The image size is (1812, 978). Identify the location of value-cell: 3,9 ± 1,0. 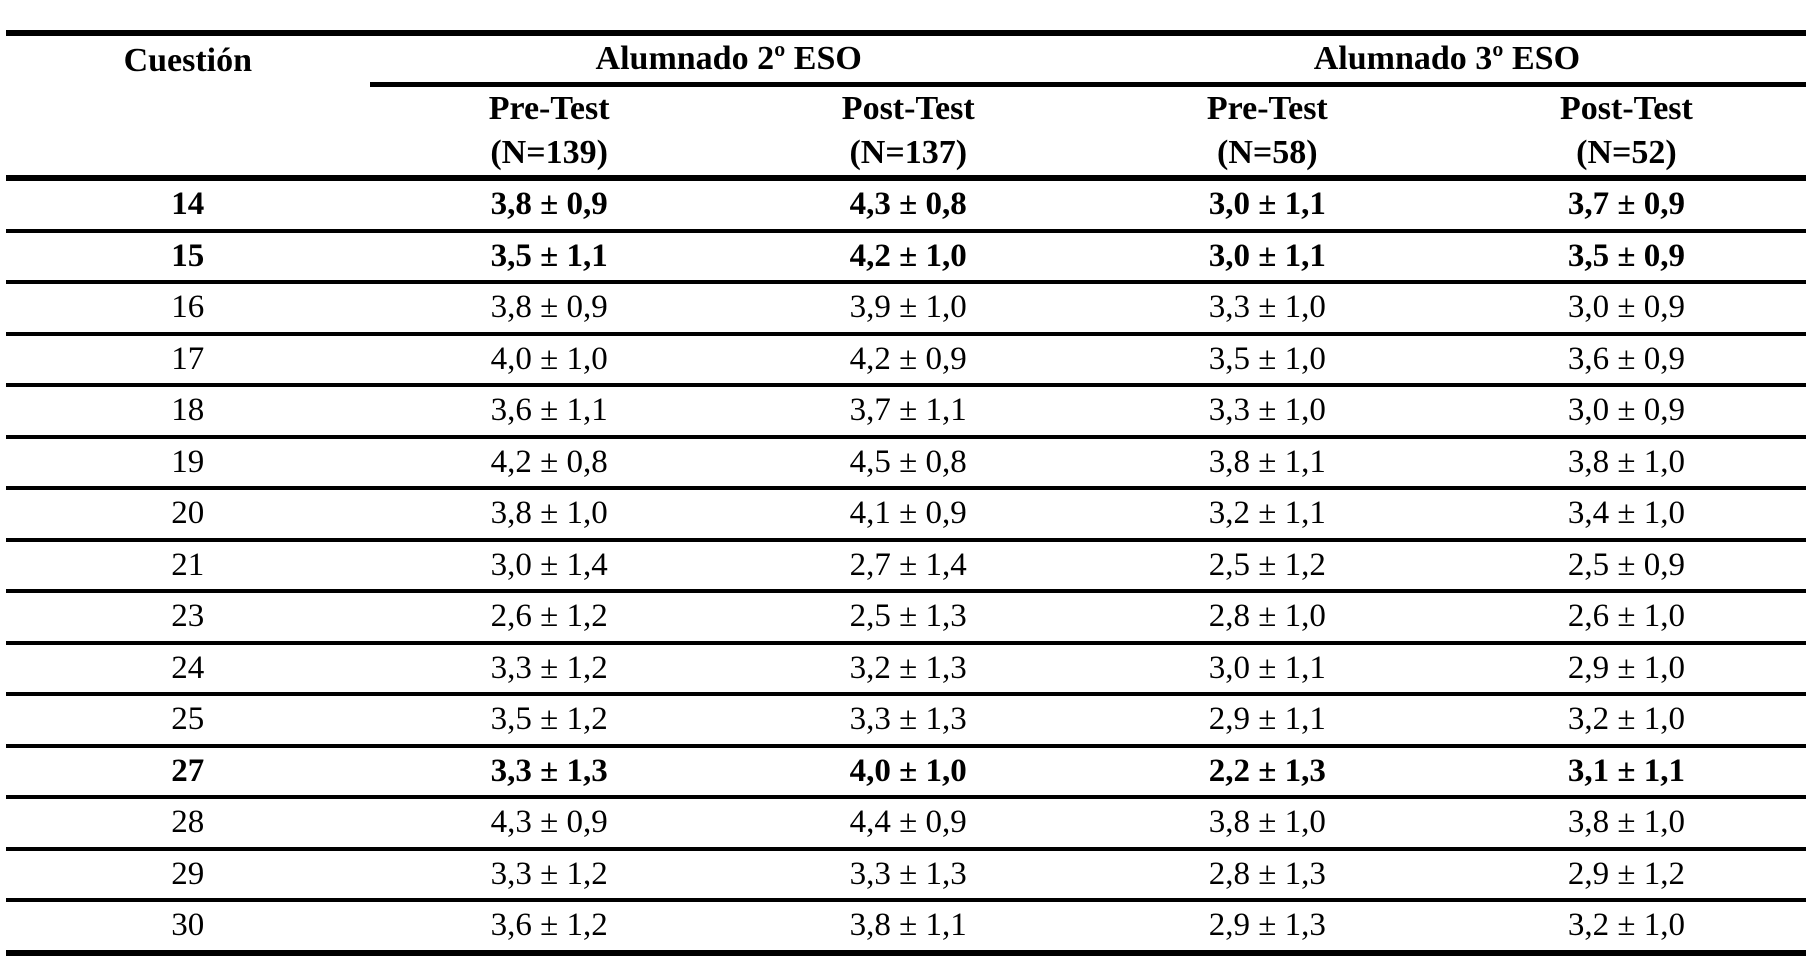
(908, 309).